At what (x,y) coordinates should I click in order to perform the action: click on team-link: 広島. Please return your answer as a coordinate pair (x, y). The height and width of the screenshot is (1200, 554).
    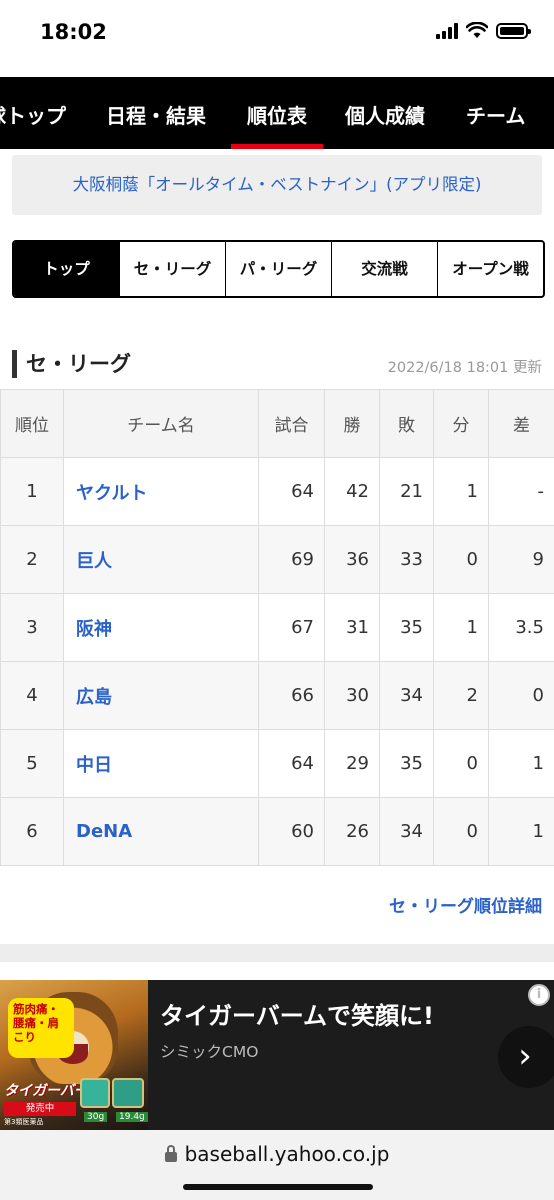
    Looking at the image, I should click on (161, 695).